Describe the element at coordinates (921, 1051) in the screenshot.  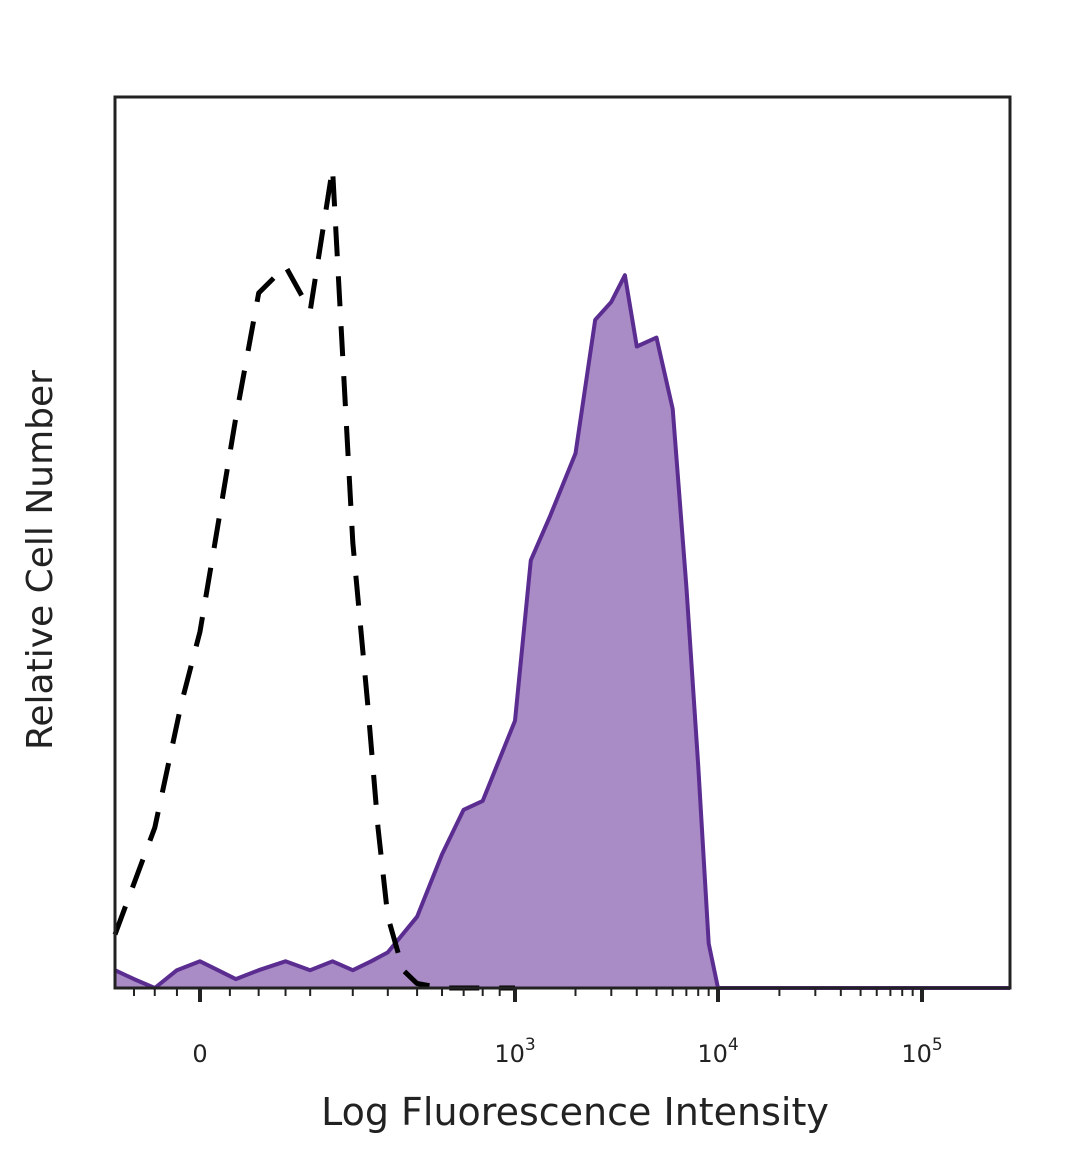
I see `x-tick-label: 10⁵` at that location.